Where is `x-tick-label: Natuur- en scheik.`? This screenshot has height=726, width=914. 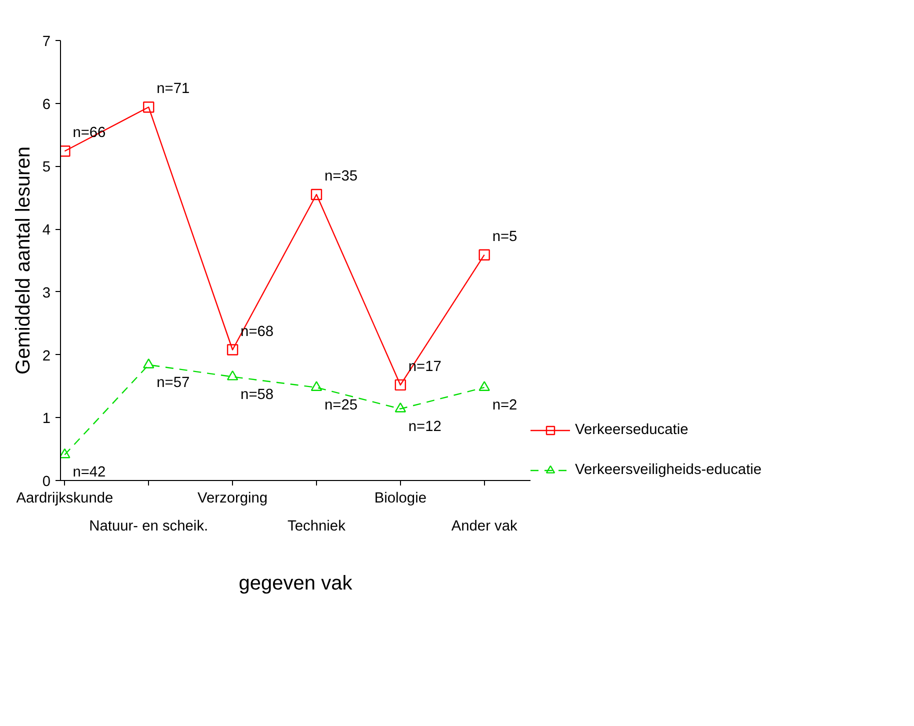 x-tick-label: Natuur- en scheik. is located at coordinates (148, 526).